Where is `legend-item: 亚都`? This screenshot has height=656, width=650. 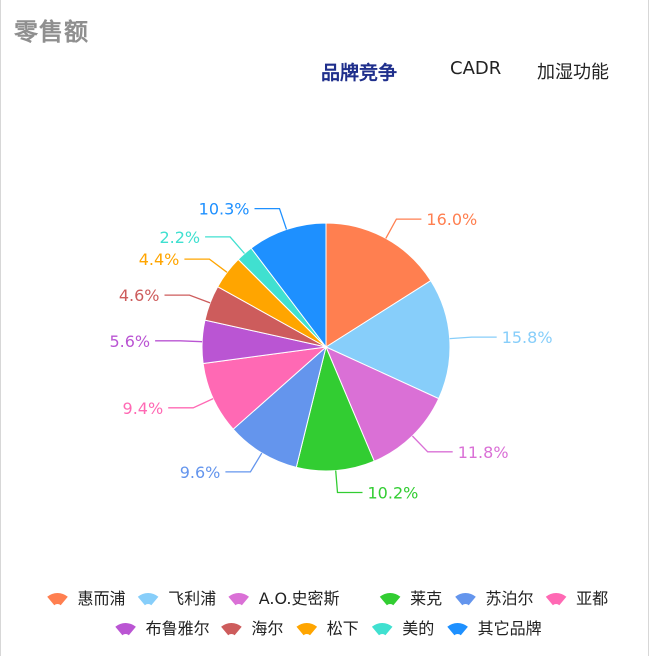
legend-item: 亚都 is located at coordinates (576, 598).